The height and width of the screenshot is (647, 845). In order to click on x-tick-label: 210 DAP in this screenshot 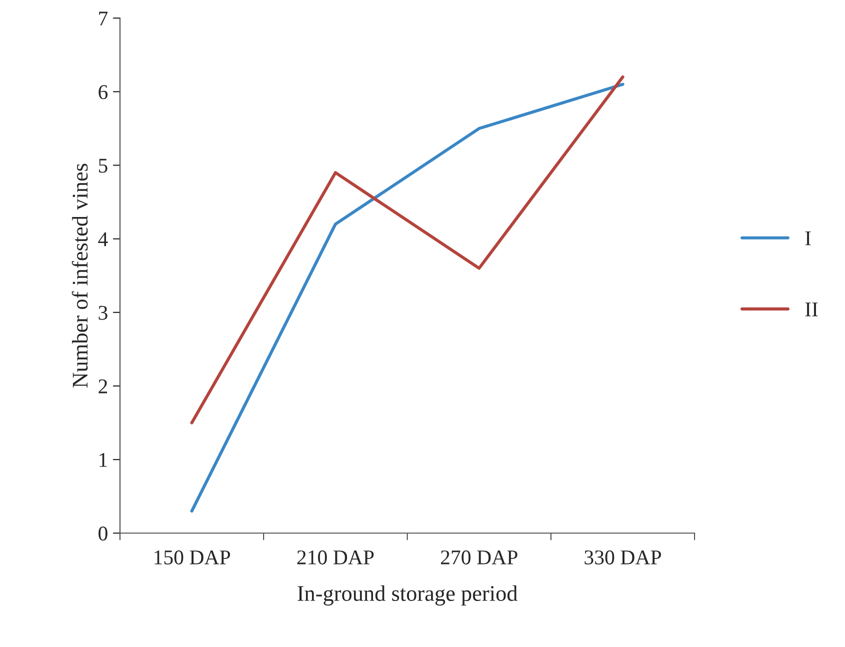, I will do `click(335, 557)`.